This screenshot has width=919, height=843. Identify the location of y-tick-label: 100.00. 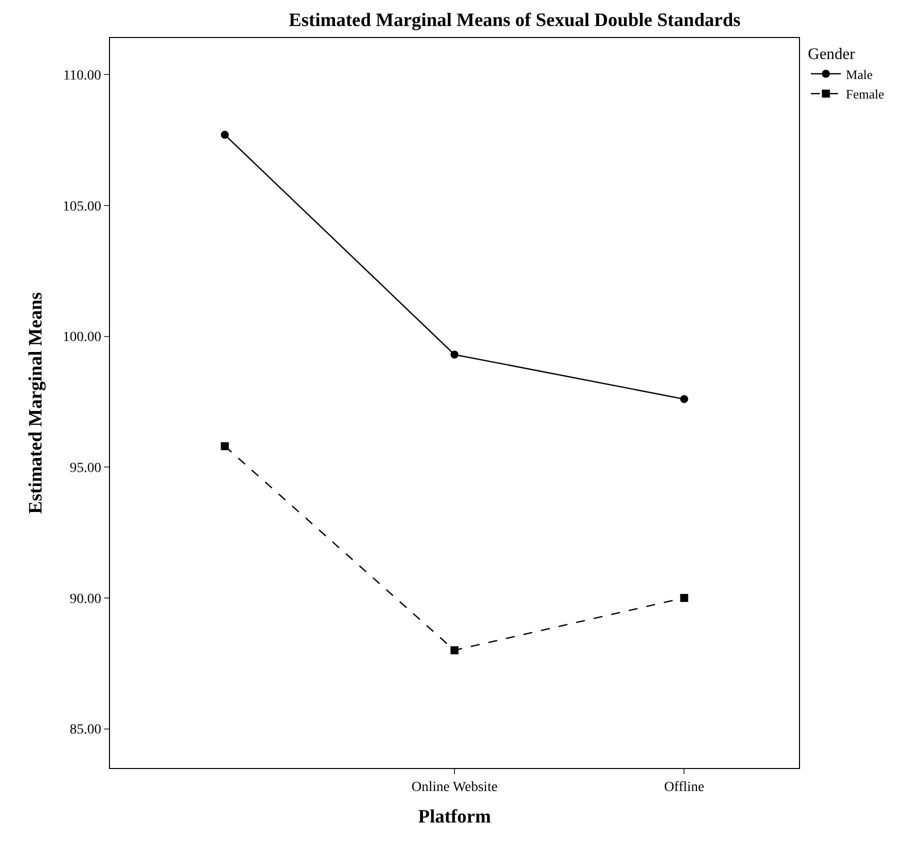
(82, 338).